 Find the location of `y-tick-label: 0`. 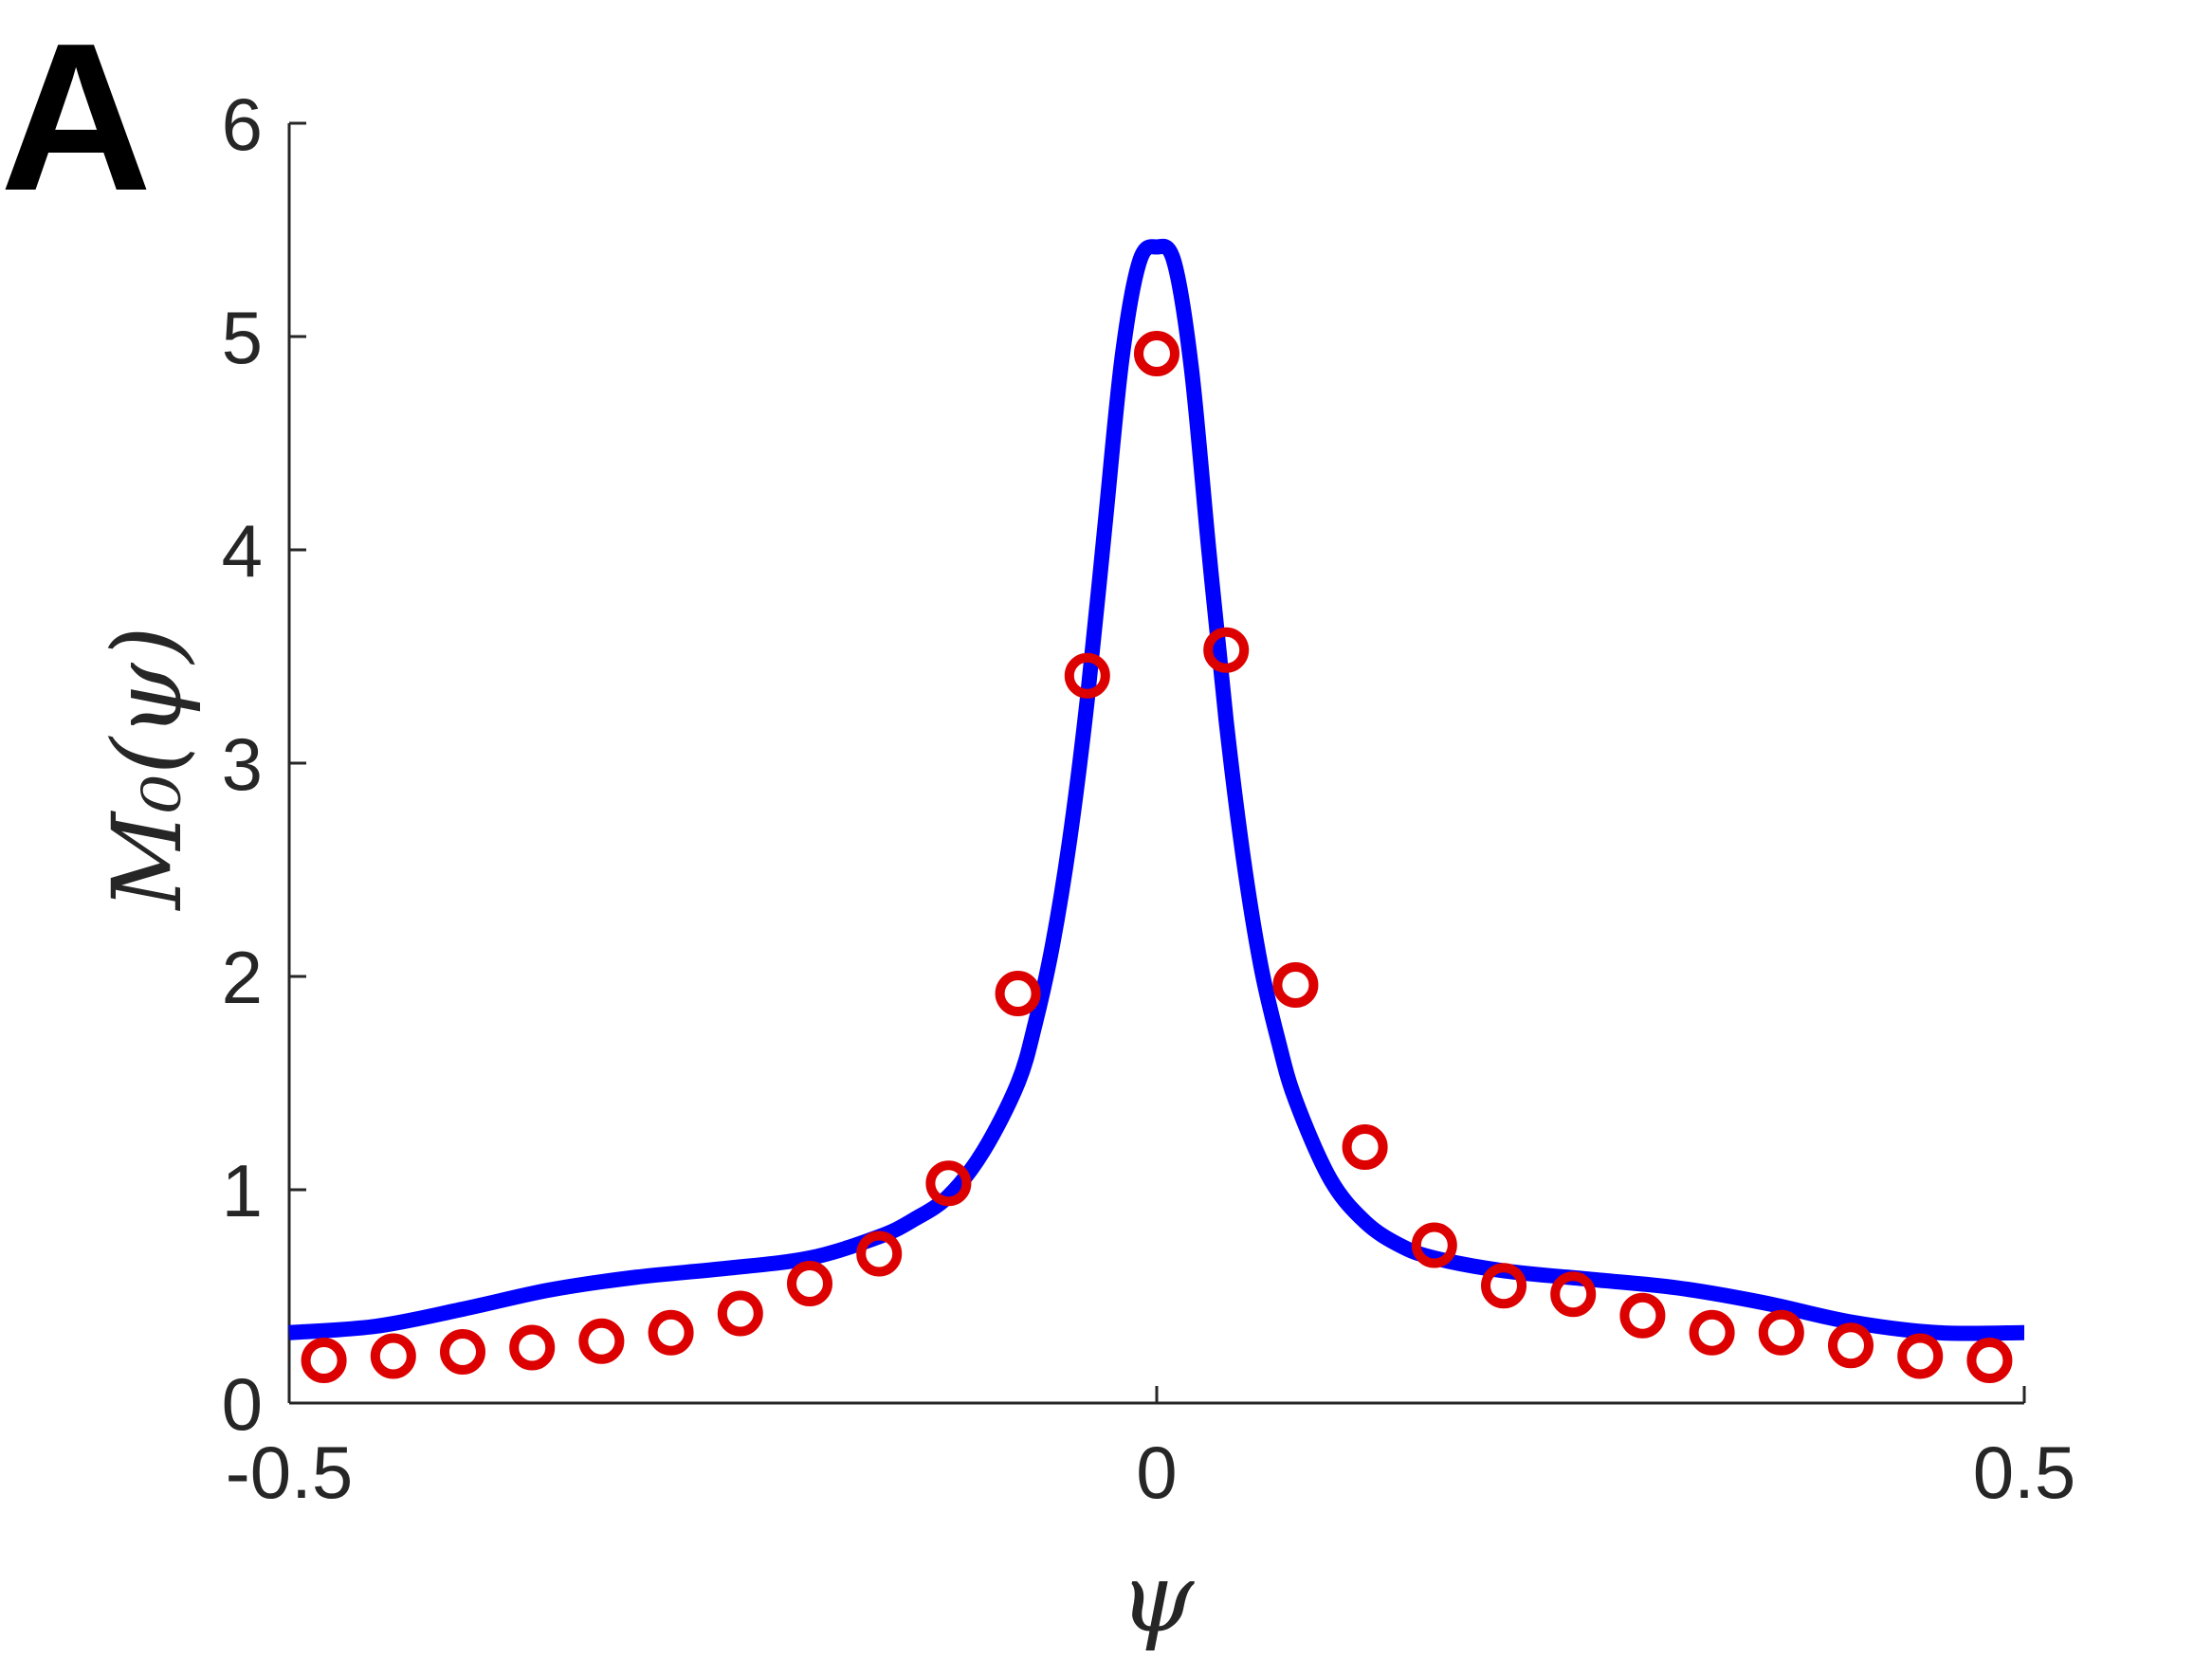

y-tick-label: 0 is located at coordinates (242, 1404).